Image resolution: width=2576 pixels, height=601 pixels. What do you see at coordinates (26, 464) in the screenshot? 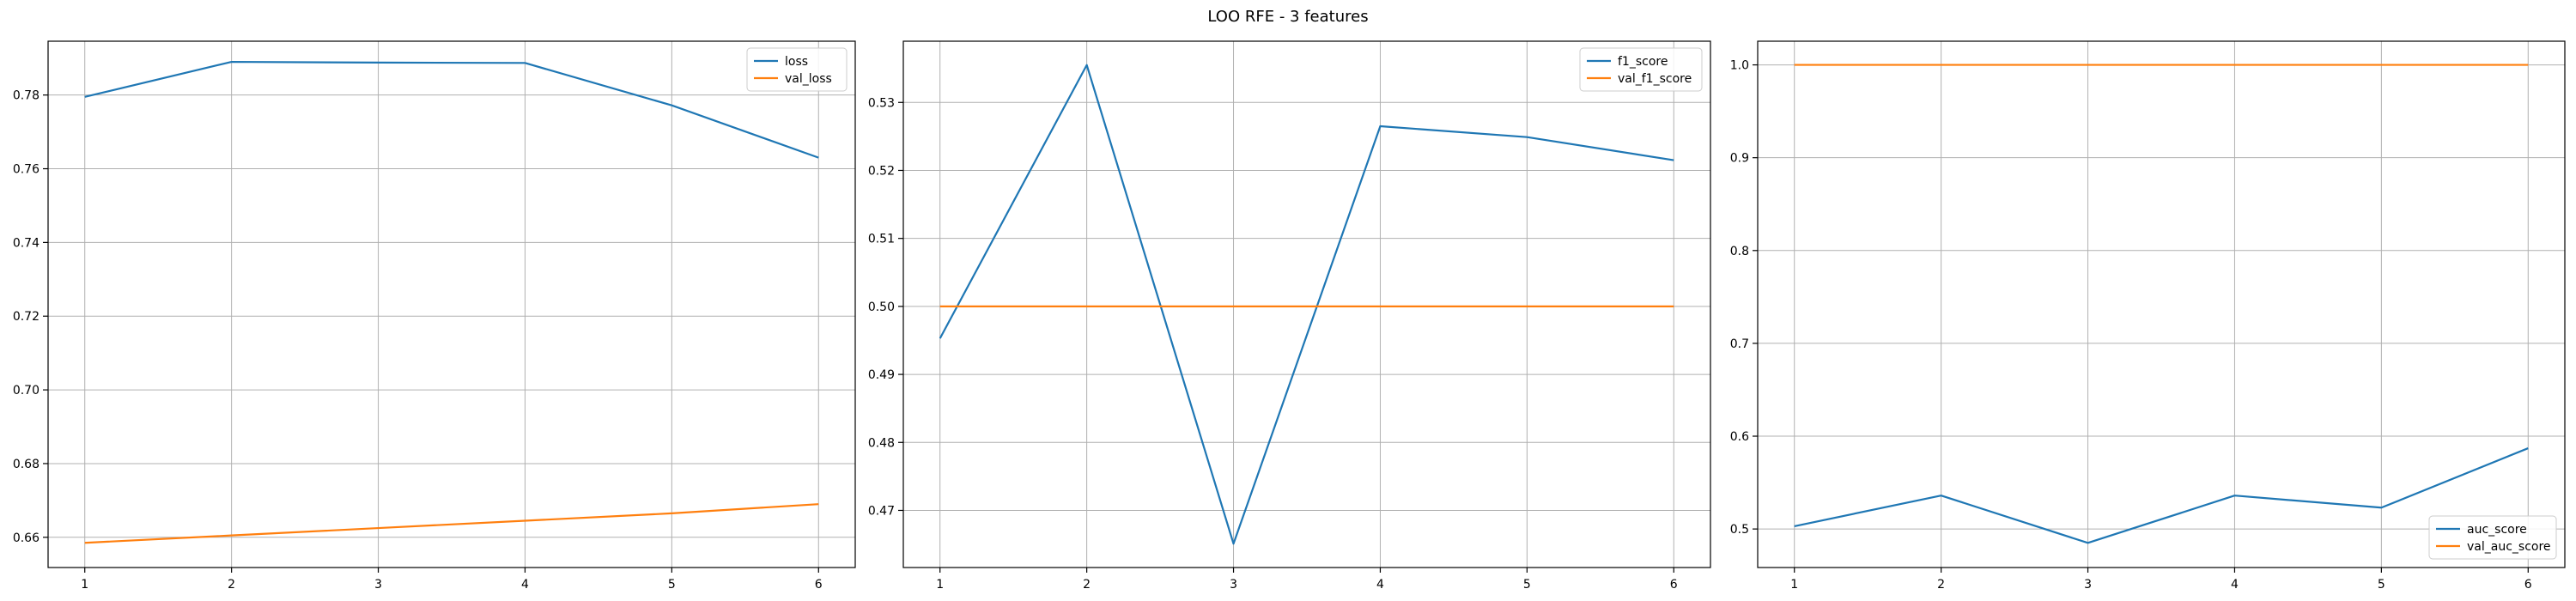
I see `y-tick-label: 0.68` at bounding box center [26, 464].